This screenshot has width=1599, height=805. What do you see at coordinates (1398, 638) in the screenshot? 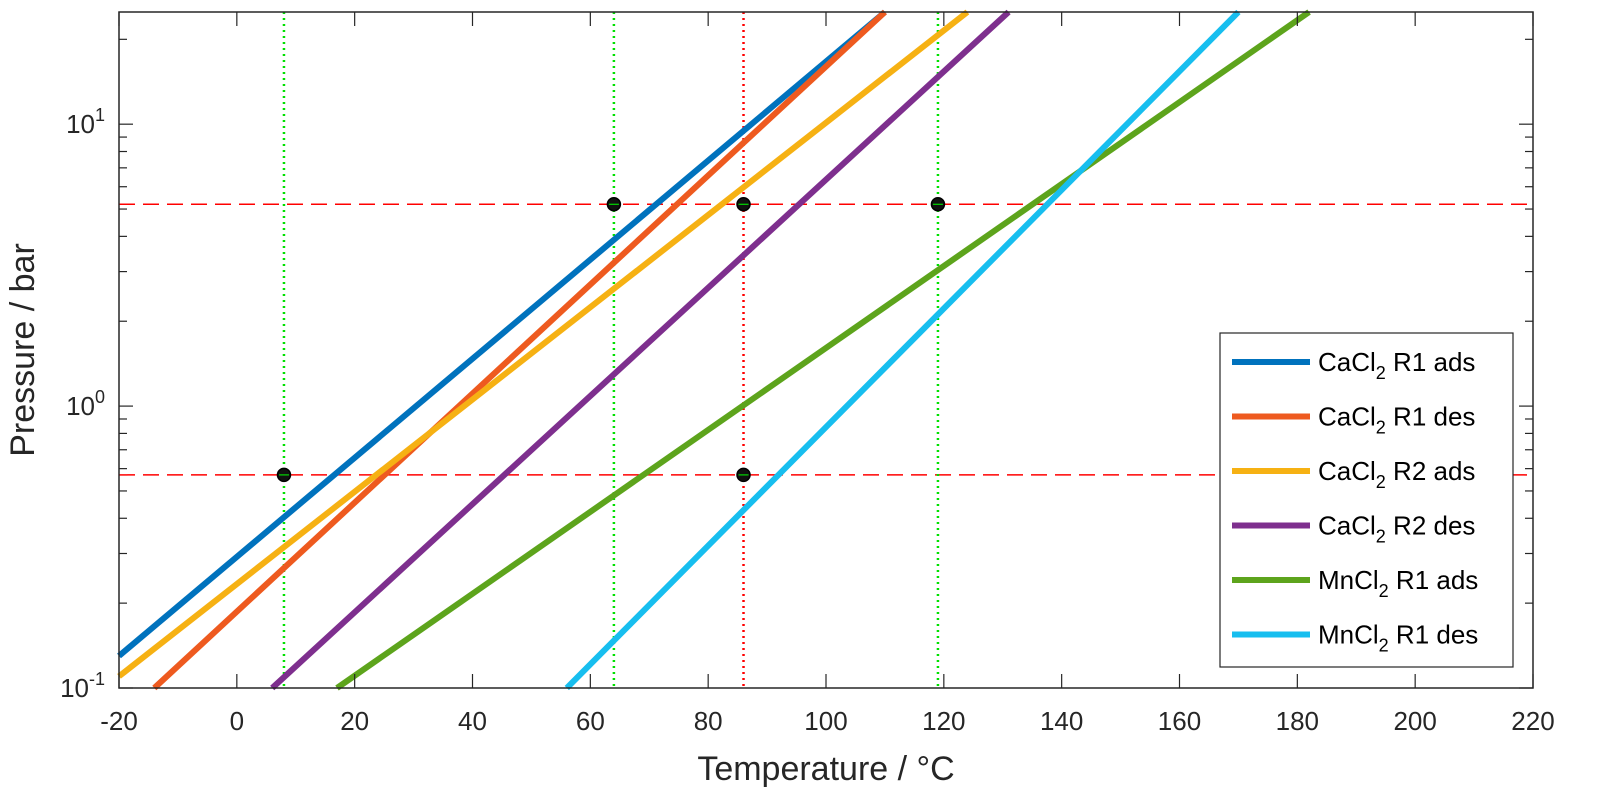
I see `legend-label: MnCl2 R1 des` at bounding box center [1398, 638].